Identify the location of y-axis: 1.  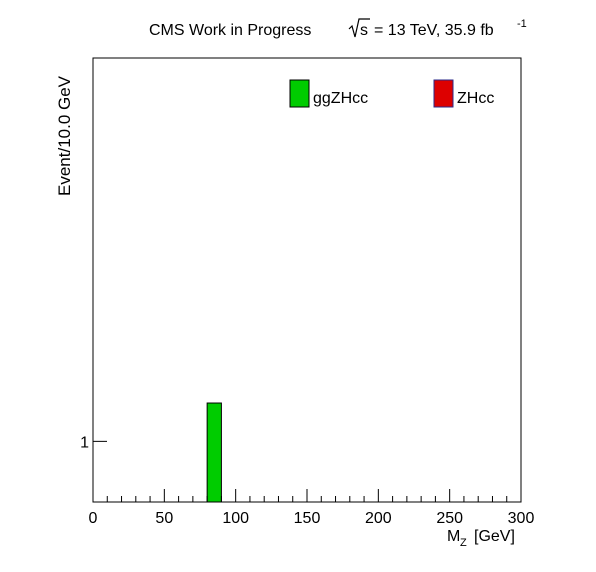
(93, 442).